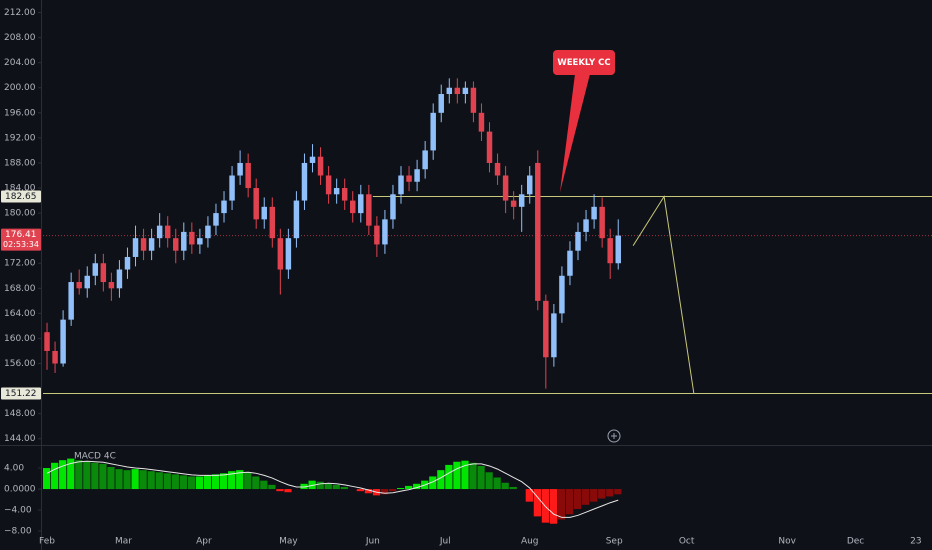  I want to click on y-tick-label: 196.00, so click(20, 113).